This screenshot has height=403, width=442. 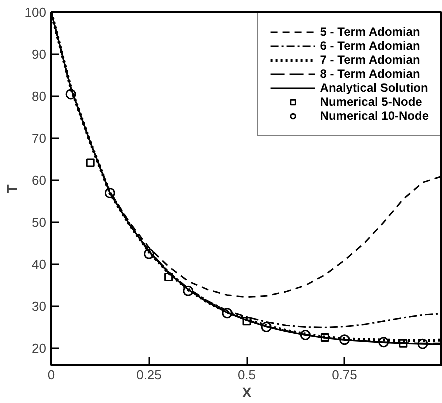 I want to click on y-tick-label: 40, so click(x=39, y=264).